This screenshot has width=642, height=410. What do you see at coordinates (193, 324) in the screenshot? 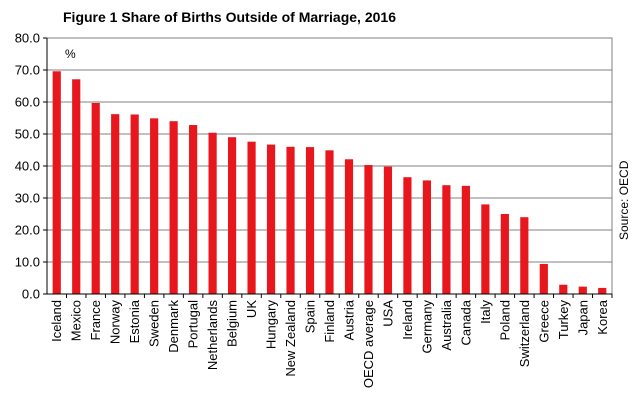
I see `x-category-label: Portugal` at bounding box center [193, 324].